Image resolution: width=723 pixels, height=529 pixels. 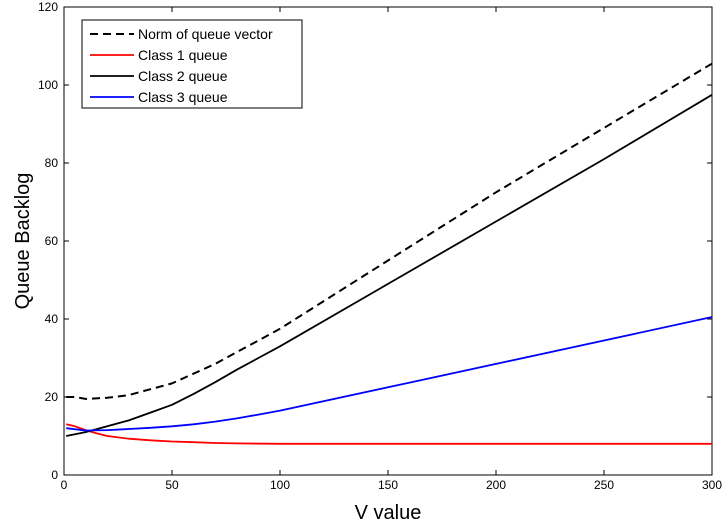 I want to click on x-tick-label: 50, so click(x=172, y=485).